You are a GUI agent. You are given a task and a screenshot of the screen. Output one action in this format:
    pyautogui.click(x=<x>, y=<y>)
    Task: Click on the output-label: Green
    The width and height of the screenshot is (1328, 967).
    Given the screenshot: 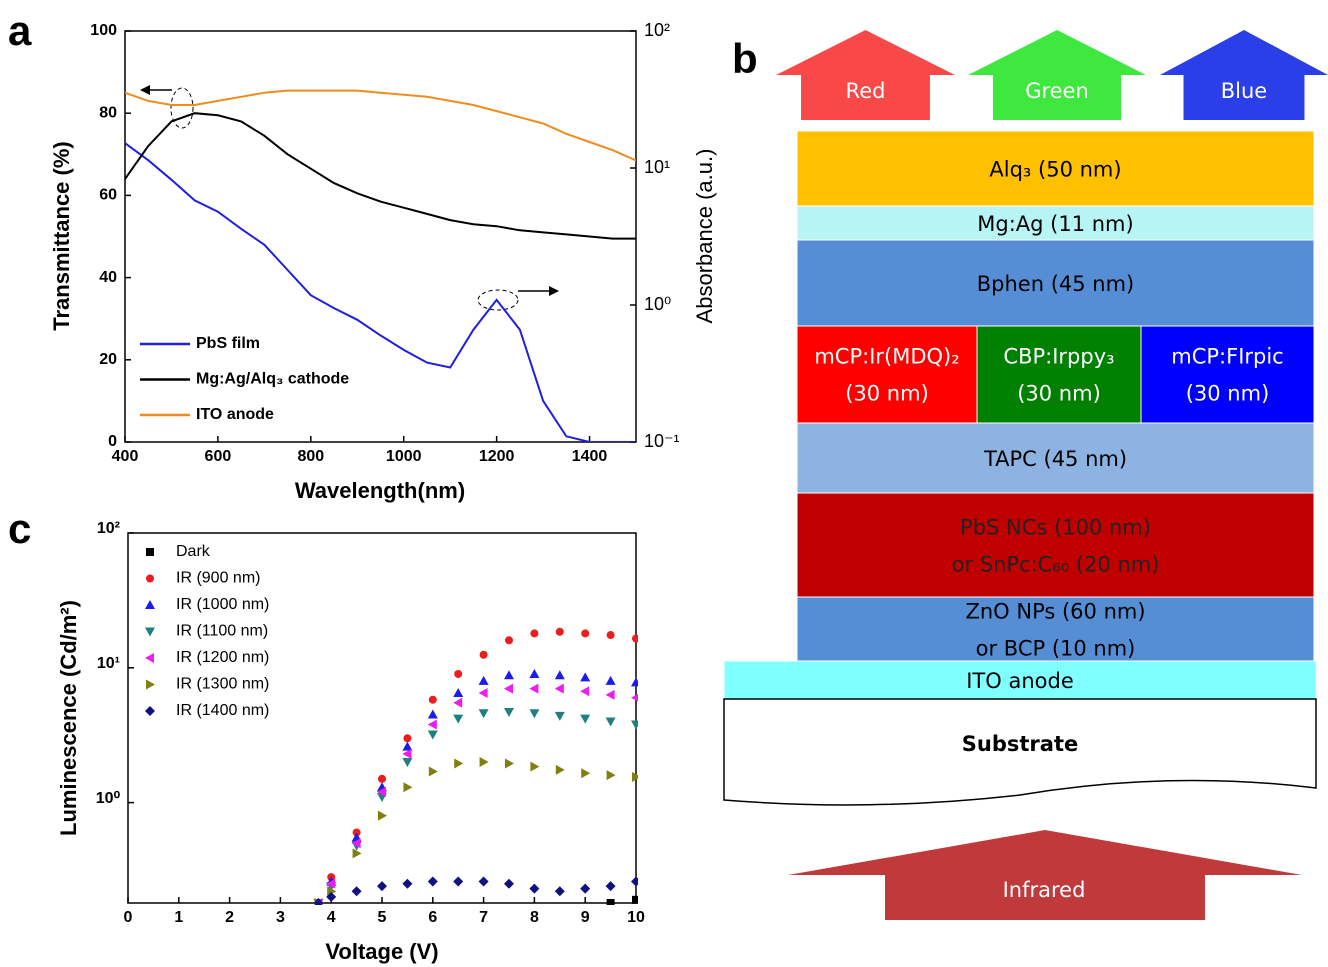 What is the action you would take?
    pyautogui.click(x=1057, y=91)
    